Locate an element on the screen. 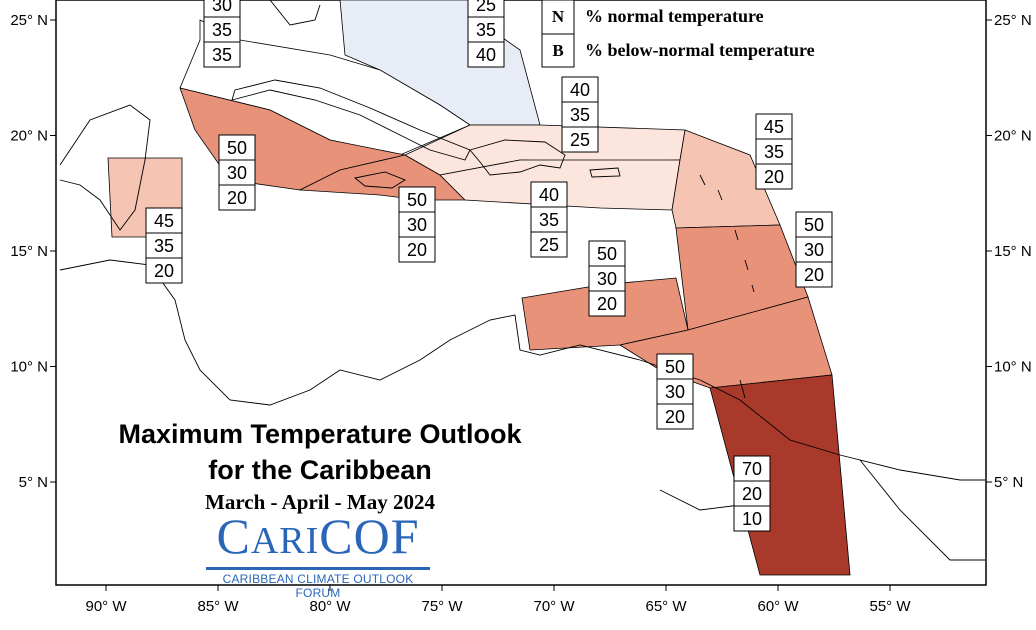  prob-box-belize: 45 35 20 is located at coordinates (164, 245).